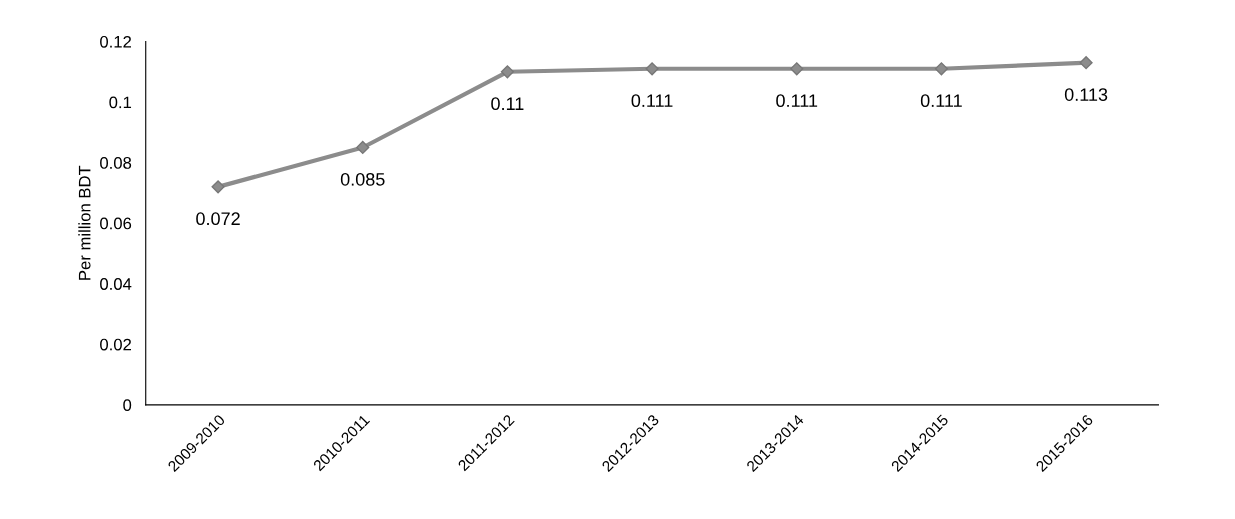 The image size is (1235, 519). I want to click on data-label: 0.11, so click(507, 104).